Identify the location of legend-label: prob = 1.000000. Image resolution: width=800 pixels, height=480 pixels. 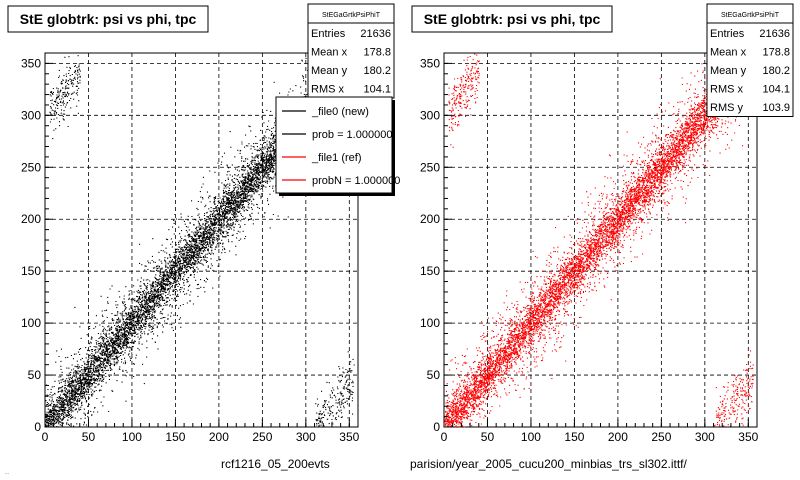
(352, 135).